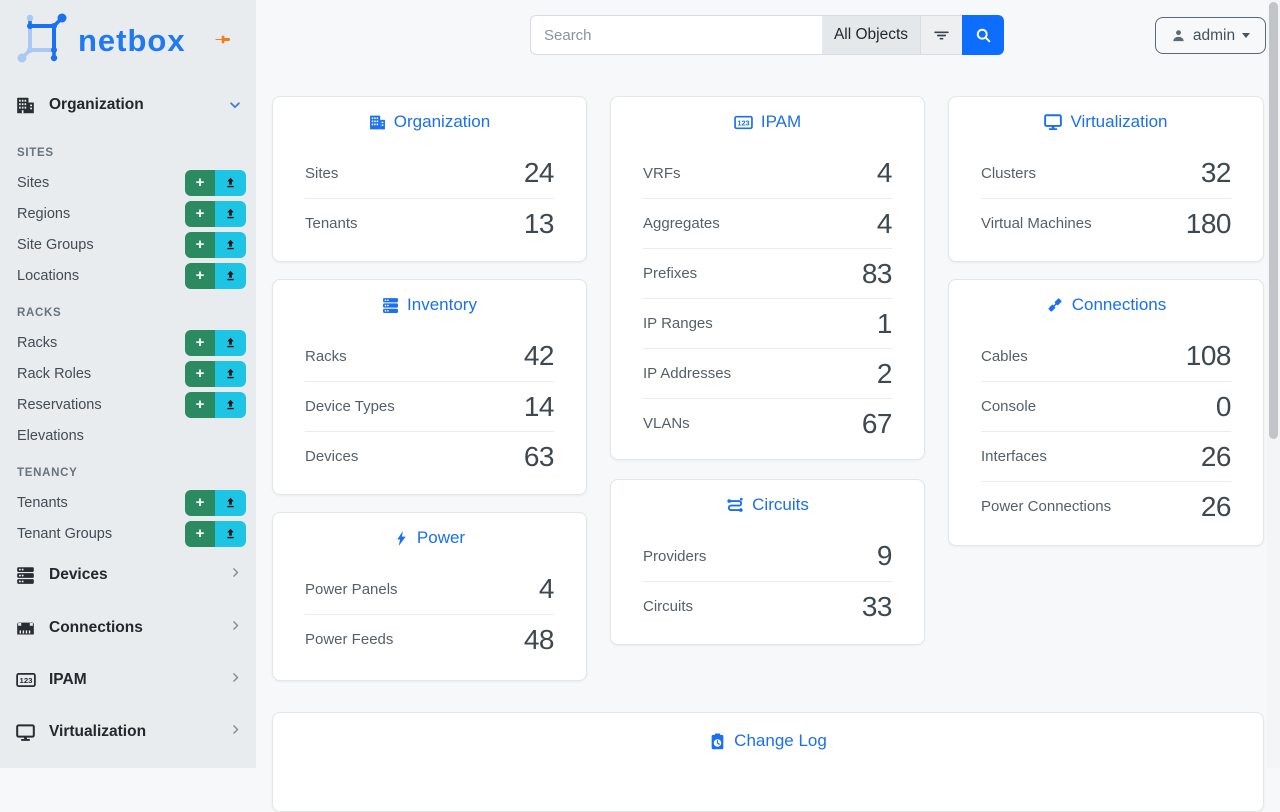 Image resolution: width=1280 pixels, height=812 pixels. What do you see at coordinates (1216, 172) in the screenshot?
I see `stat-value: 32` at bounding box center [1216, 172].